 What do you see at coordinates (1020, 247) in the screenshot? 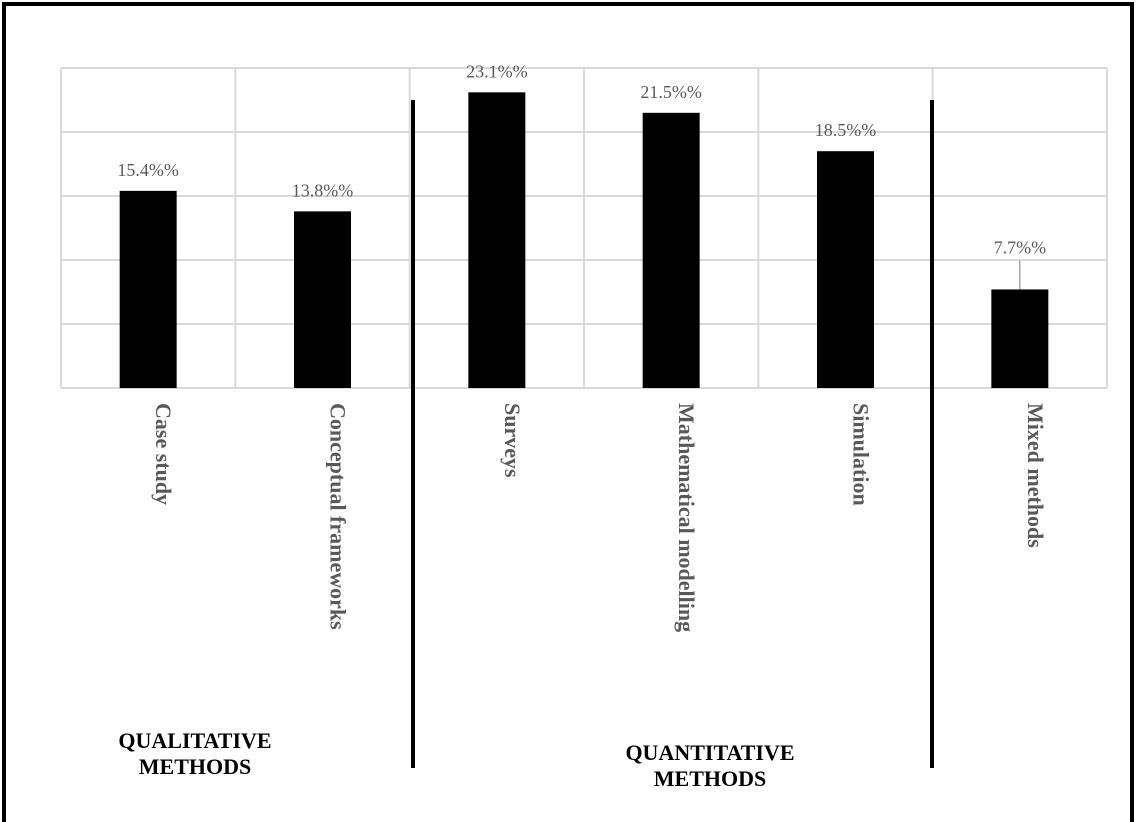
I see `data-label: 7.7%%` at bounding box center [1020, 247].